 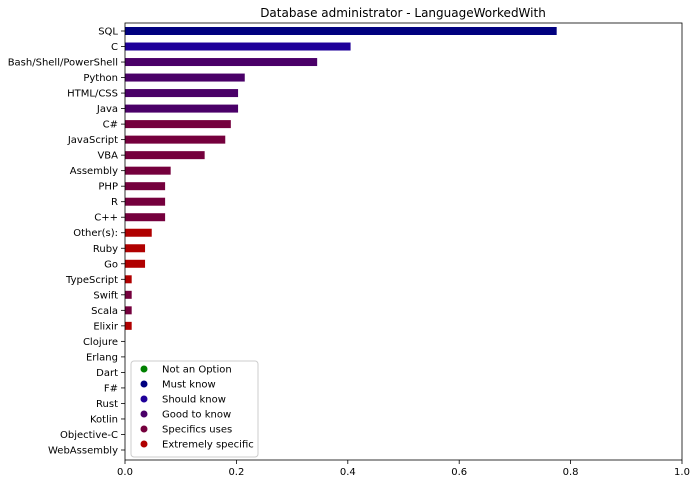 I want to click on legend-label: Not an Option, so click(x=197, y=370).